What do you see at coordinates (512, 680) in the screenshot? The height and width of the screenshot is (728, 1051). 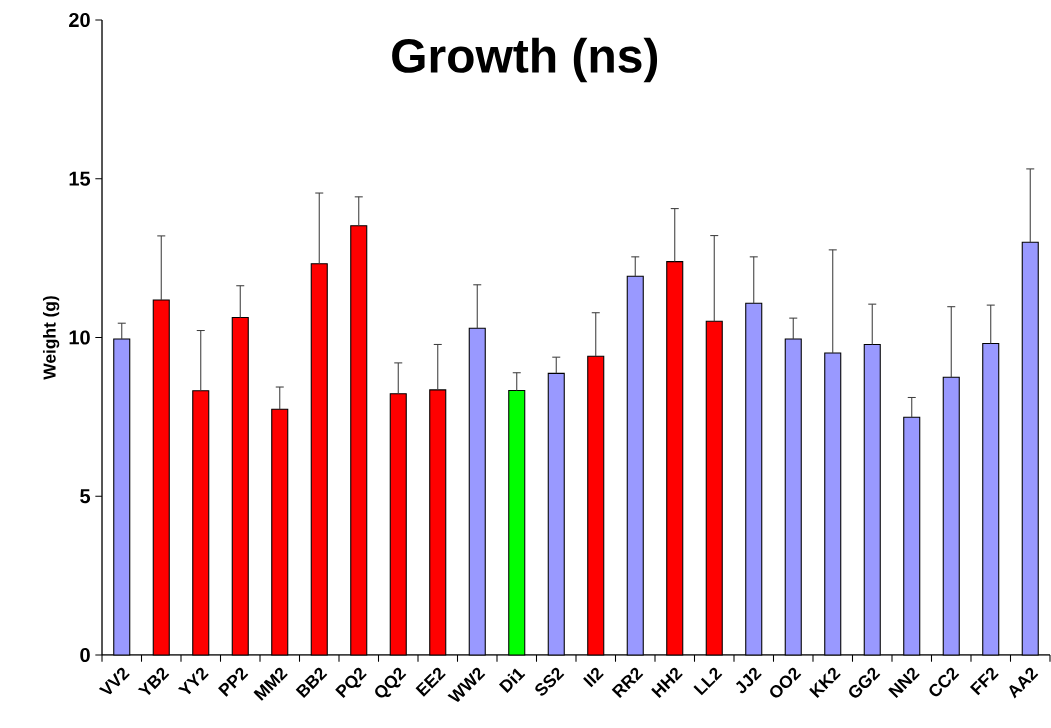 I see `x-tick-label: Di1` at bounding box center [512, 680].